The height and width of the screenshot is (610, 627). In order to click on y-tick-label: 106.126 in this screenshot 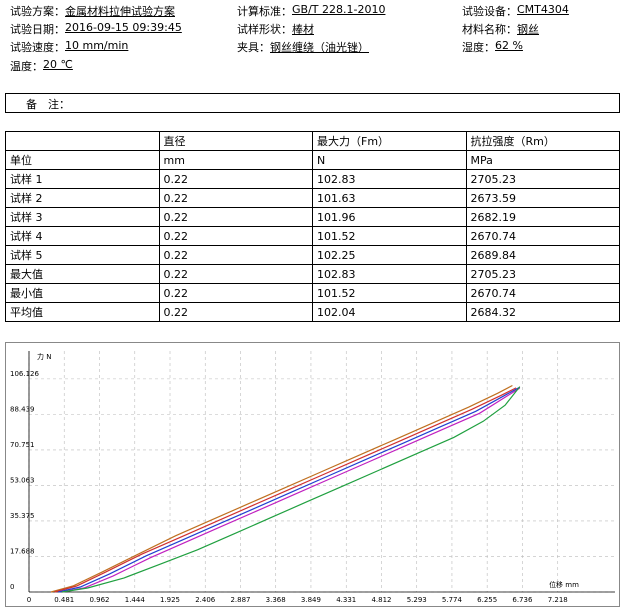, I will do `click(24, 374)`.